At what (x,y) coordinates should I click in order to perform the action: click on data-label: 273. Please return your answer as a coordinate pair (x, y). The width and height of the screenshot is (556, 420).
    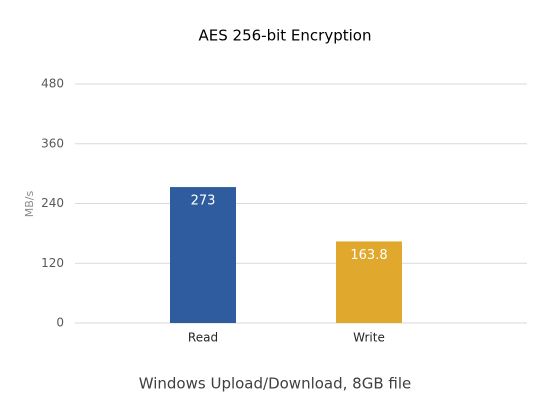
    Looking at the image, I should click on (203, 201).